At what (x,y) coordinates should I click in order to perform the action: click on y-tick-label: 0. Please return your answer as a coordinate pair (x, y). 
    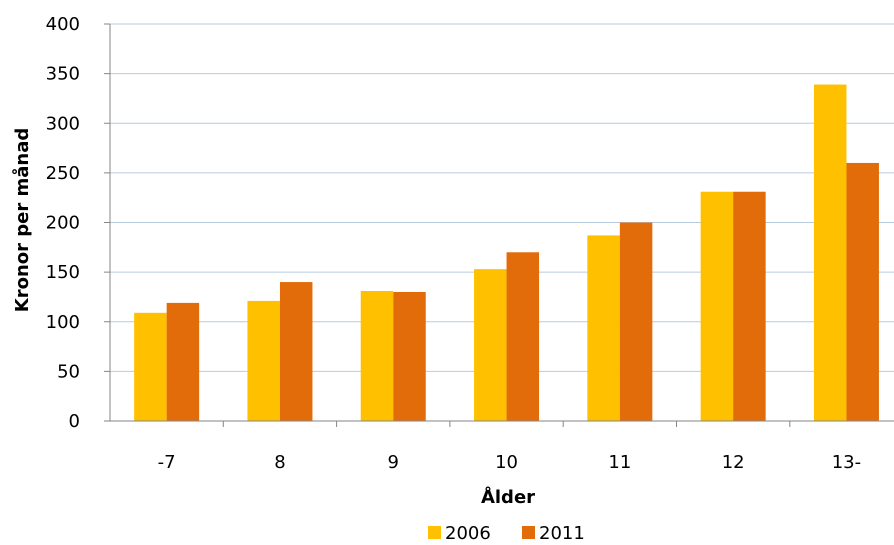
    Looking at the image, I should click on (74, 421).